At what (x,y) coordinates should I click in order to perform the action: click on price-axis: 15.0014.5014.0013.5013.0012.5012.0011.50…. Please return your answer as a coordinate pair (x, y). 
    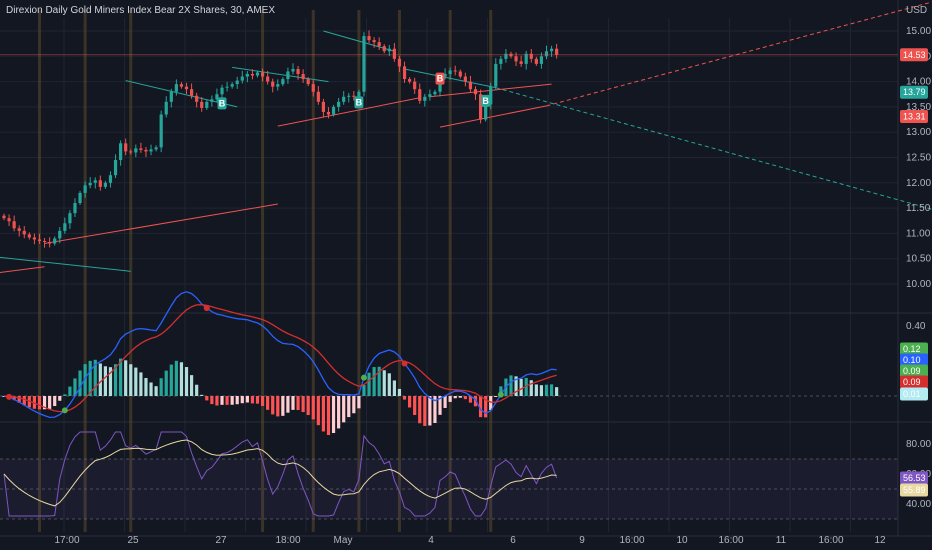
    Looking at the image, I should click on (915, 268).